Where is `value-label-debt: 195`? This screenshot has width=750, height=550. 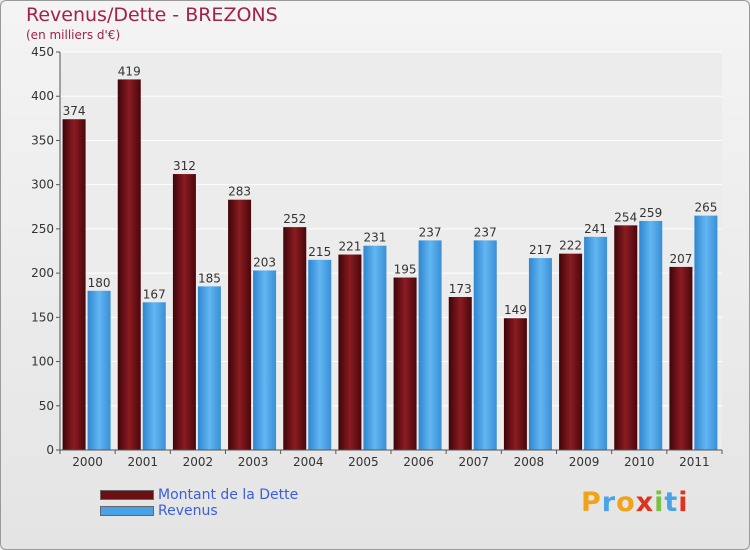 value-label-debt: 195 is located at coordinates (405, 270).